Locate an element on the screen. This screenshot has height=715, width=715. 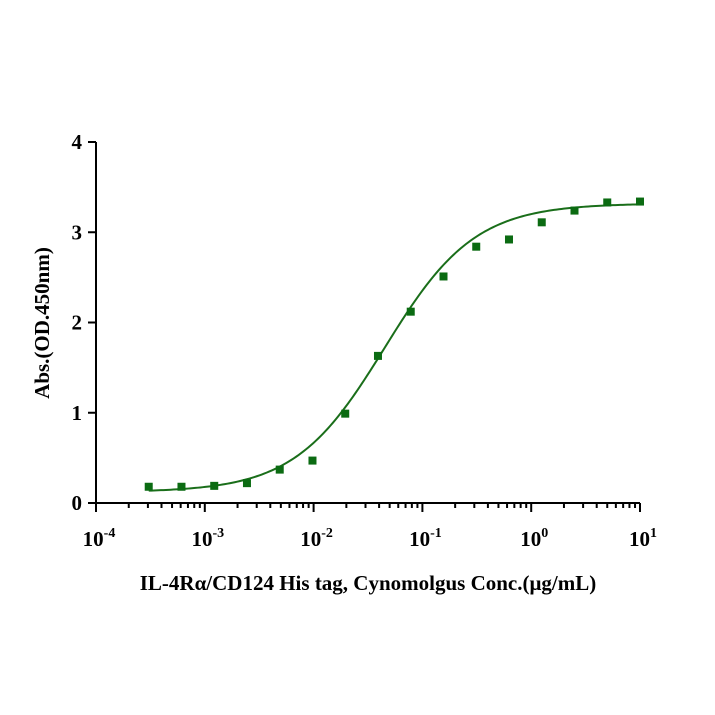
x-tick-label: 10⁻² is located at coordinates (316, 538).